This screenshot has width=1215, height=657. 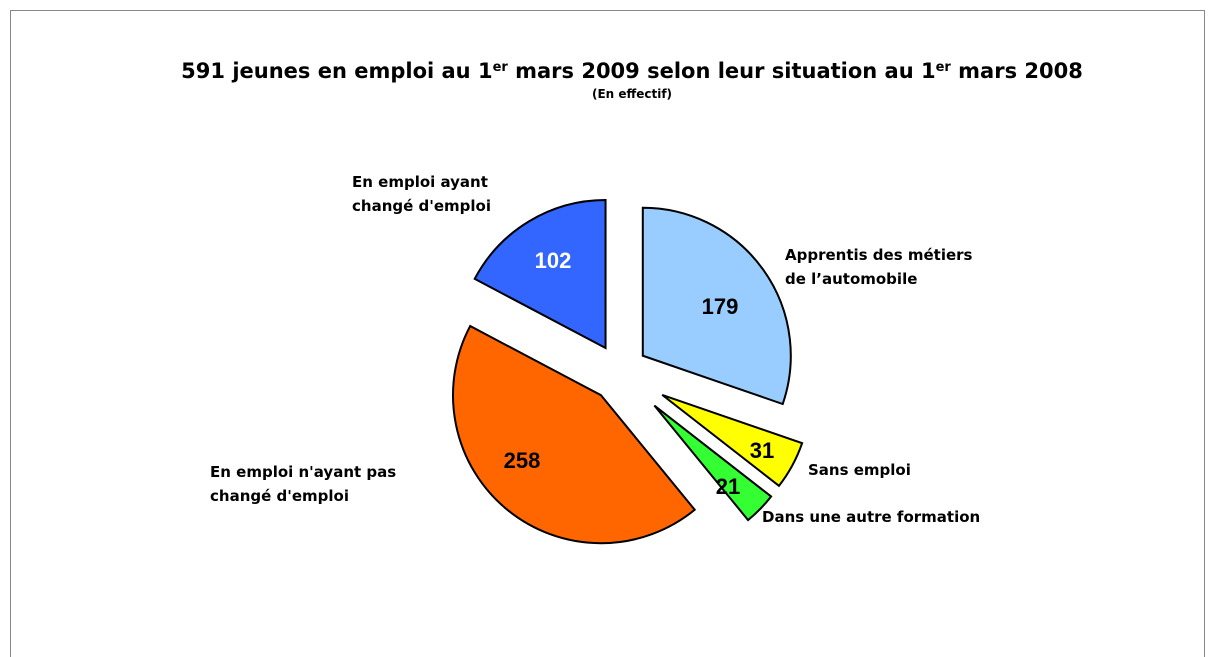 I want to click on title-part: mars 2009 selon leur situation au 1, so click(x=722, y=71).